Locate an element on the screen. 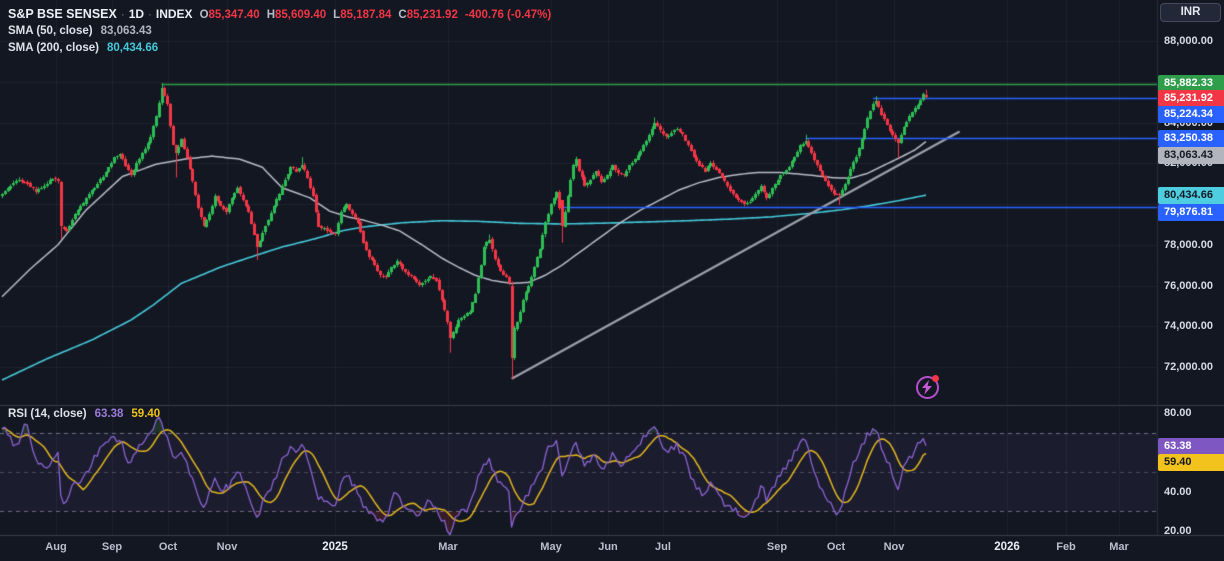  rsi-value: 63.38 is located at coordinates (109, 414).